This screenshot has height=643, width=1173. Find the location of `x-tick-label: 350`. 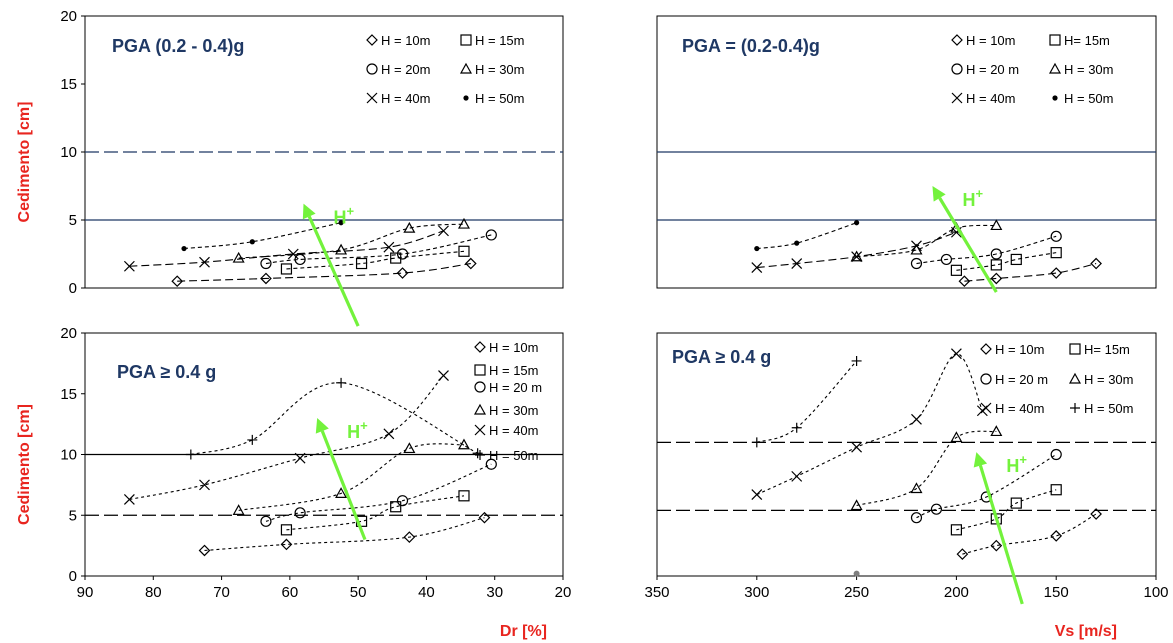

x-tick-label: 350 is located at coordinates (656, 592).